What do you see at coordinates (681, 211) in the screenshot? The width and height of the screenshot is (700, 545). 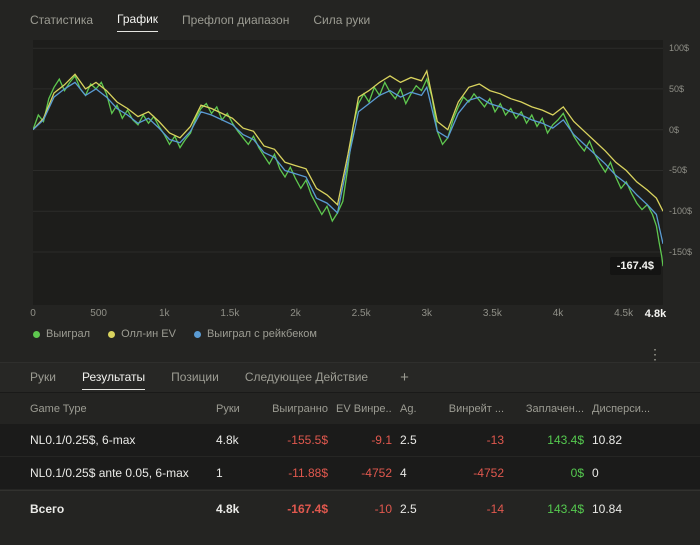 I see `y-axis-label: -100$` at bounding box center [681, 211].